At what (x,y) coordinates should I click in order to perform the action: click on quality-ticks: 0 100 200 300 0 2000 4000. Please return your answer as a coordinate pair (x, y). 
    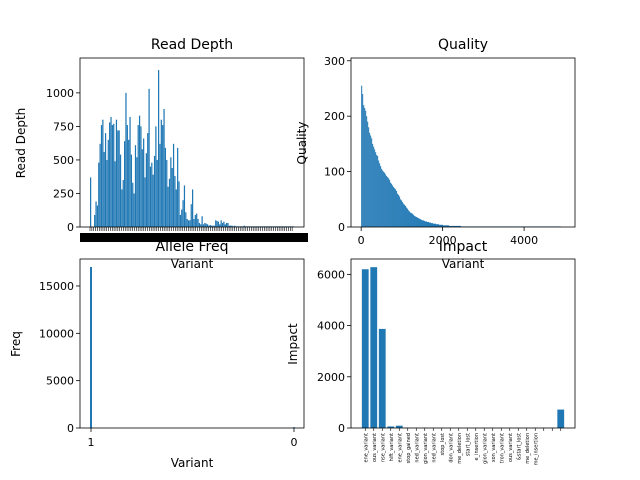
    Looking at the image, I should click on (431, 151).